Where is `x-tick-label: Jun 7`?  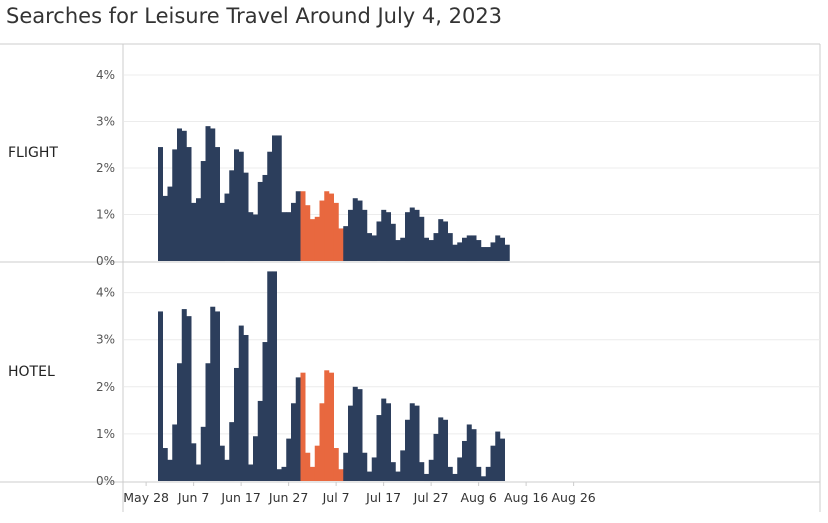 x-tick-label: Jun 7 is located at coordinates (193, 497).